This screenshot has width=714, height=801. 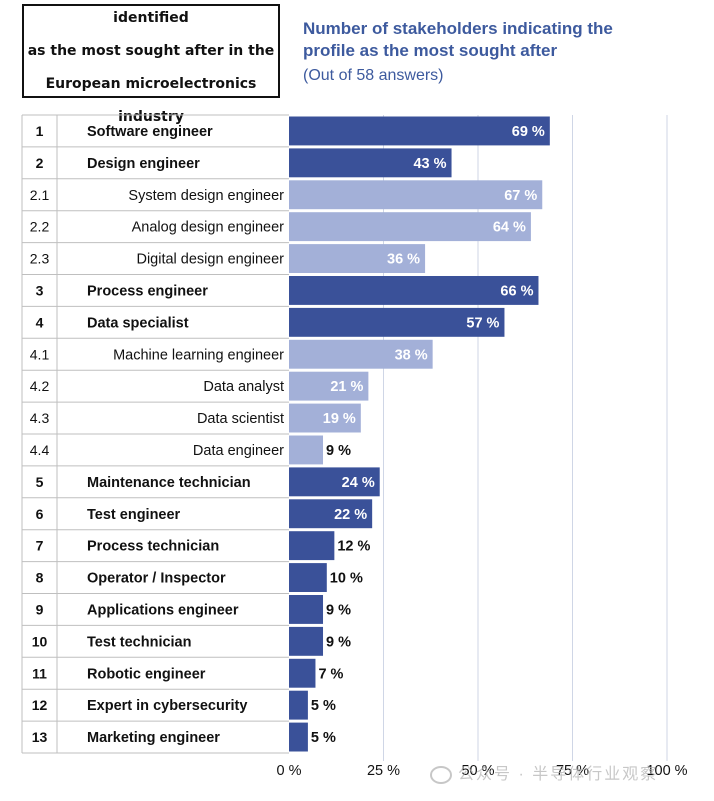 What do you see at coordinates (153, 738) in the screenshot?
I see `job-label: Marketing engineer` at bounding box center [153, 738].